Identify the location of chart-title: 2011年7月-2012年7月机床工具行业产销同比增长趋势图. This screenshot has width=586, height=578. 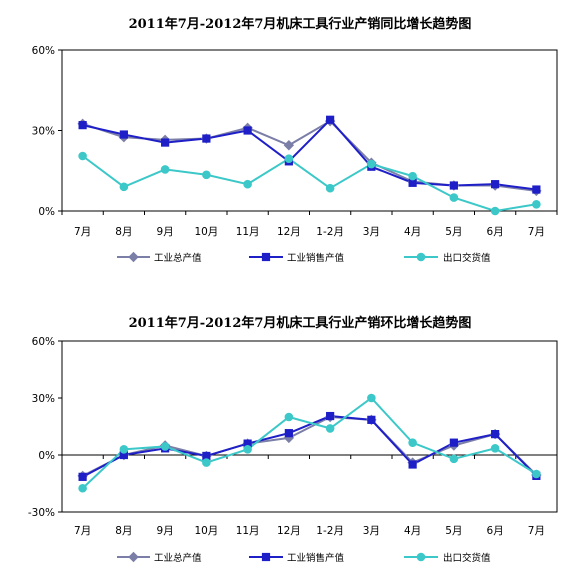
(300, 24).